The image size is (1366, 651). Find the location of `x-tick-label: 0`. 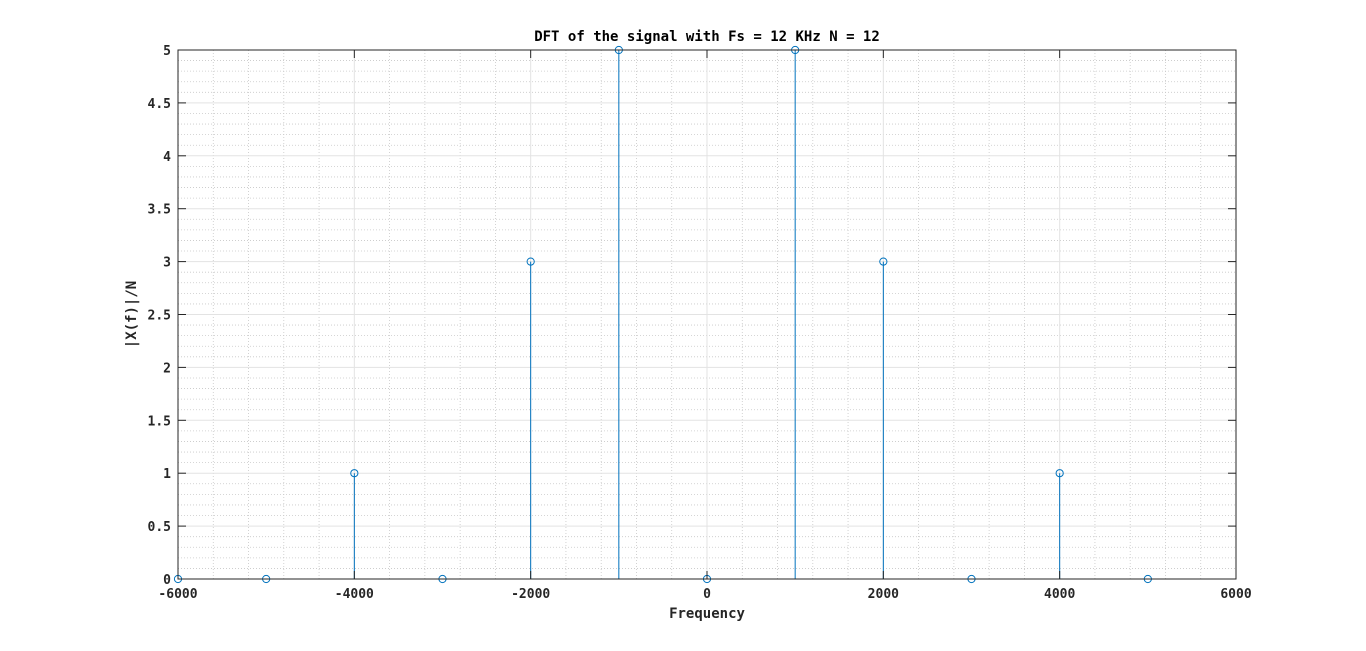

x-tick-label: 0 is located at coordinates (707, 594).